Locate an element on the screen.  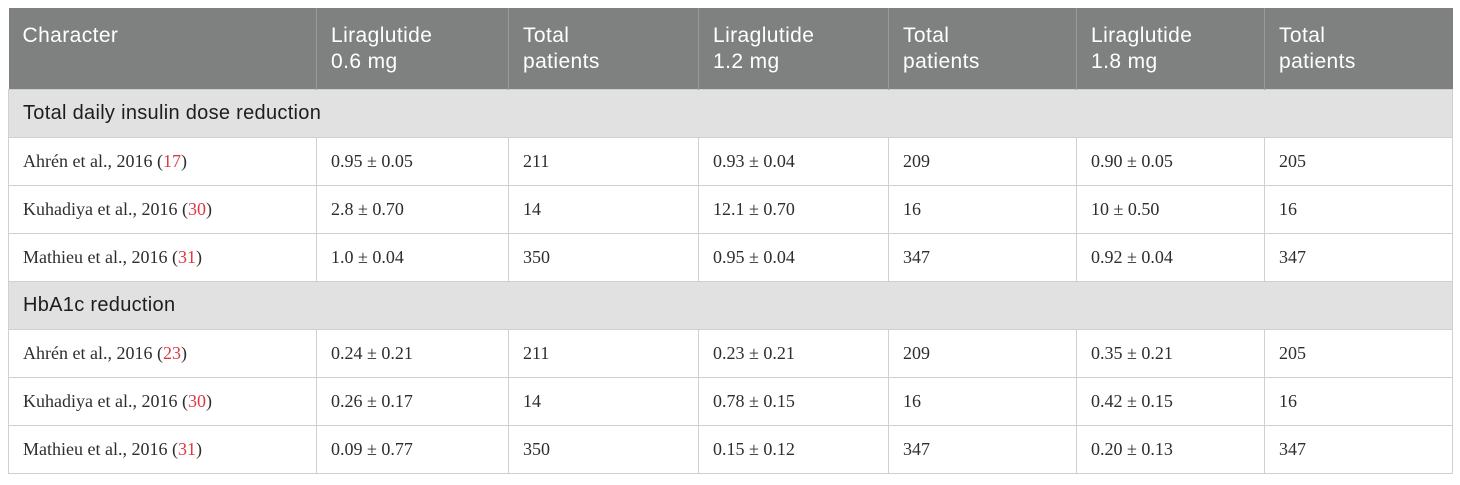
study-cell: Ahrén et al., 2016 (23) is located at coordinates (162, 353).